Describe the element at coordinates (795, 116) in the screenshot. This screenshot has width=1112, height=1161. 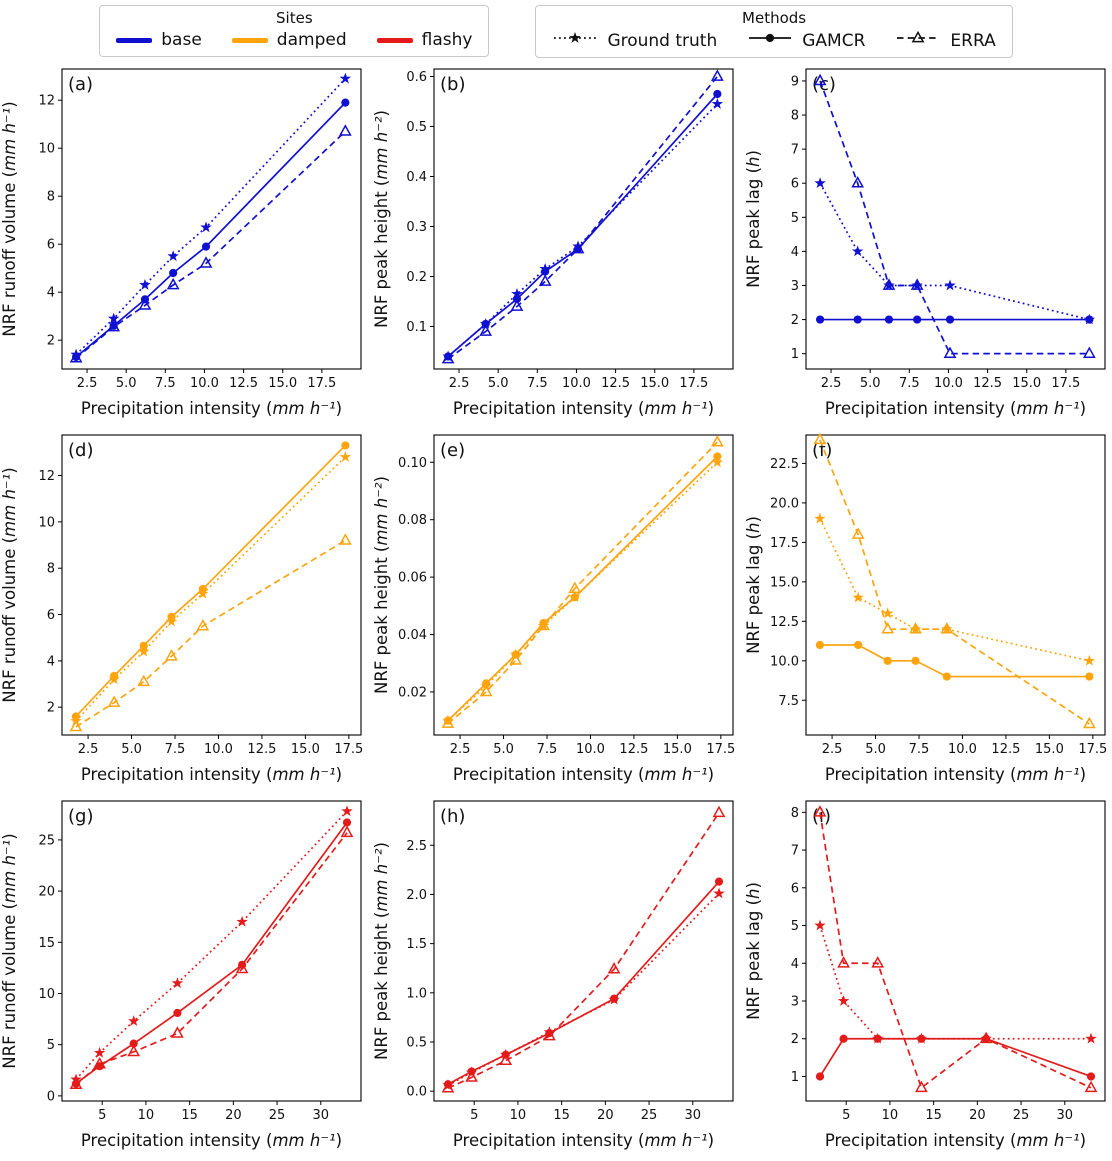
I see `svg-text: 8` at that location.